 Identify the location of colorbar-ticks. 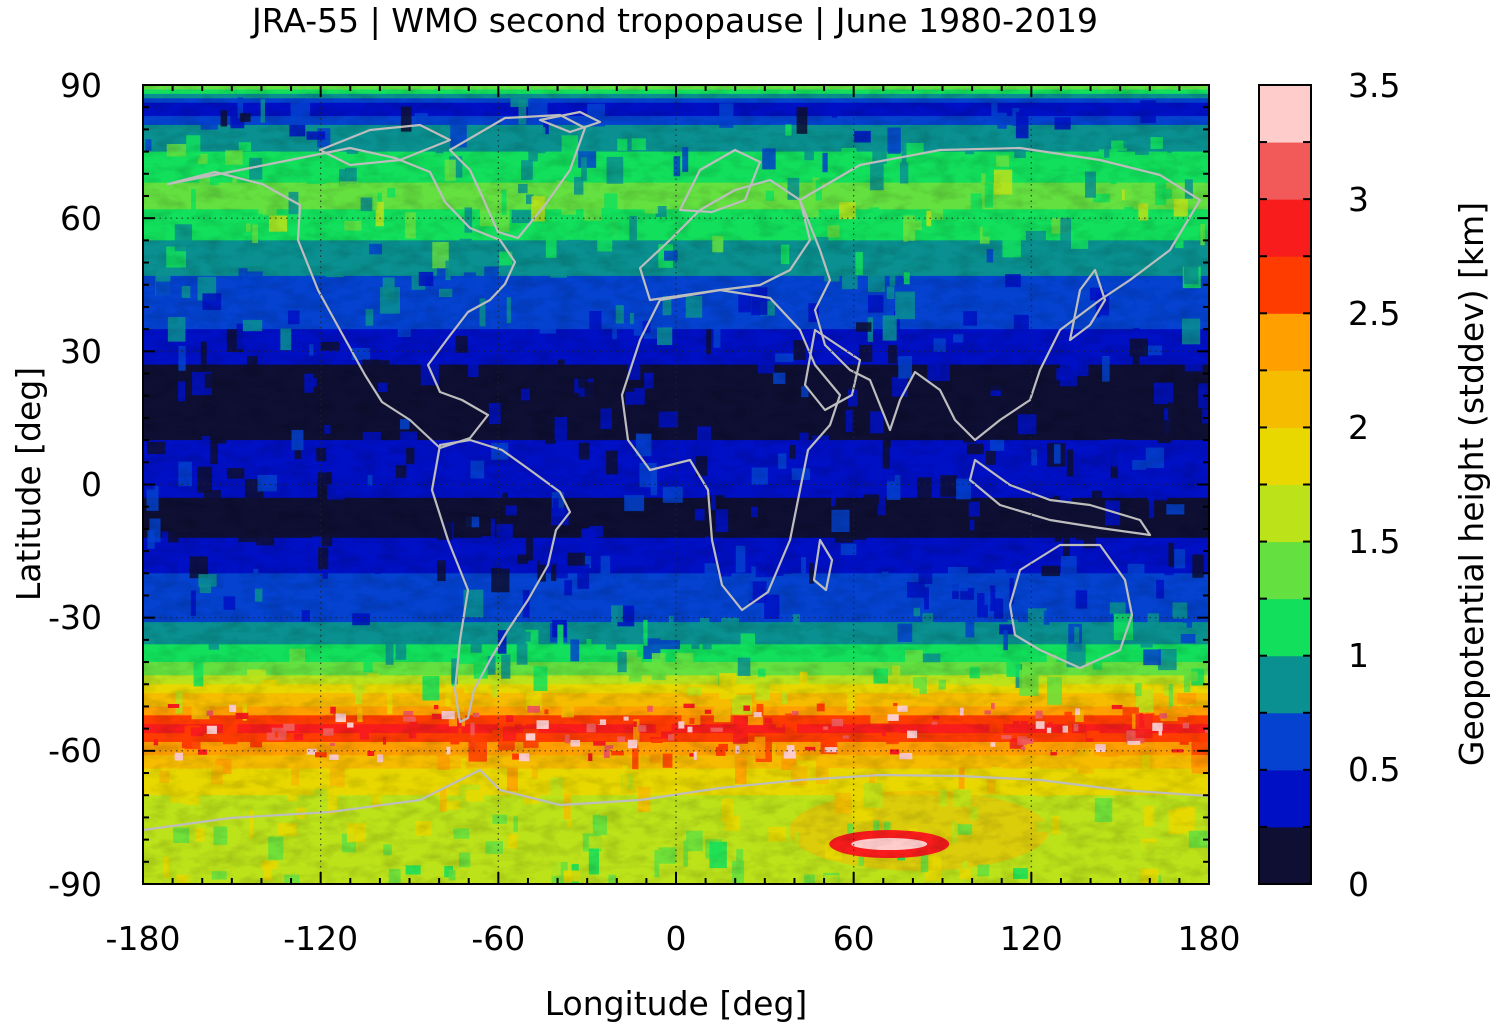
(1285, 484).